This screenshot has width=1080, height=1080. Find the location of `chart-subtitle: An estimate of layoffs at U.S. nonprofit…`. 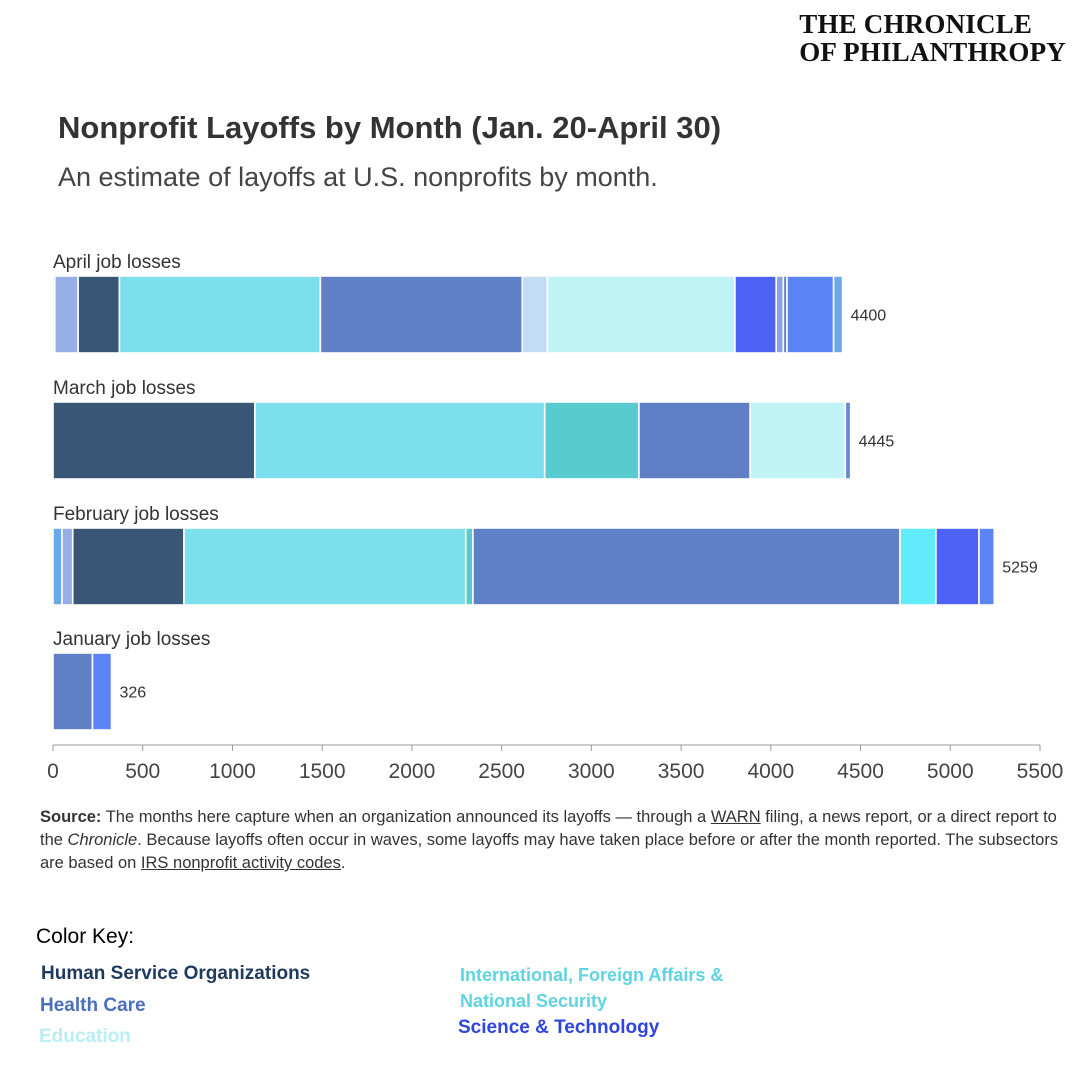

chart-subtitle: An estimate of layoffs at U.S. nonprofit… is located at coordinates (358, 177).